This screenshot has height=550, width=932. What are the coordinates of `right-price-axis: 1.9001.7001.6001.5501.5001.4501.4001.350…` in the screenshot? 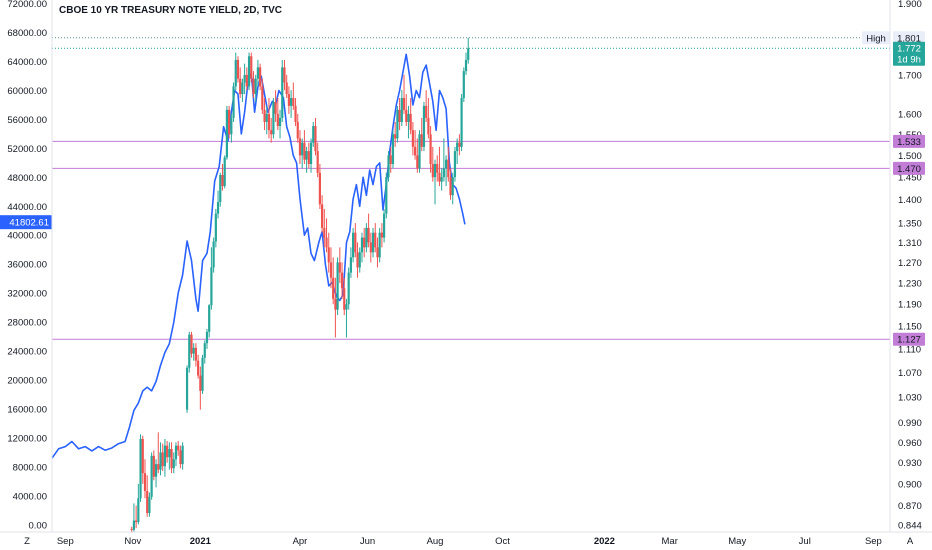 It's located at (910, 266).